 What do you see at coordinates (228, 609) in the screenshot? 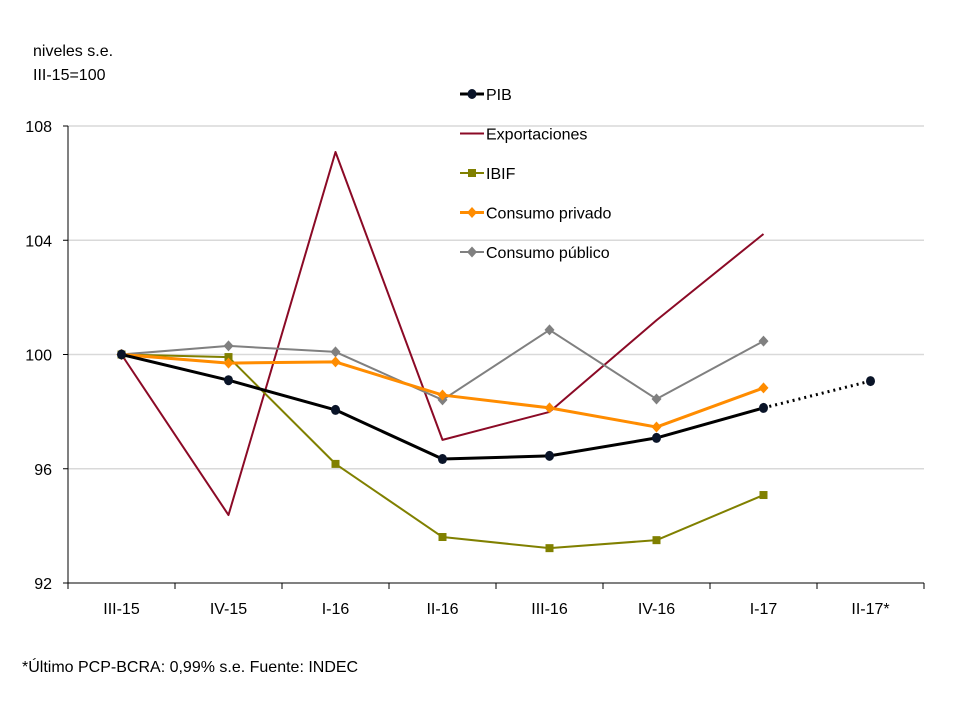
I see `x-tick-label: IV-15` at bounding box center [228, 609].